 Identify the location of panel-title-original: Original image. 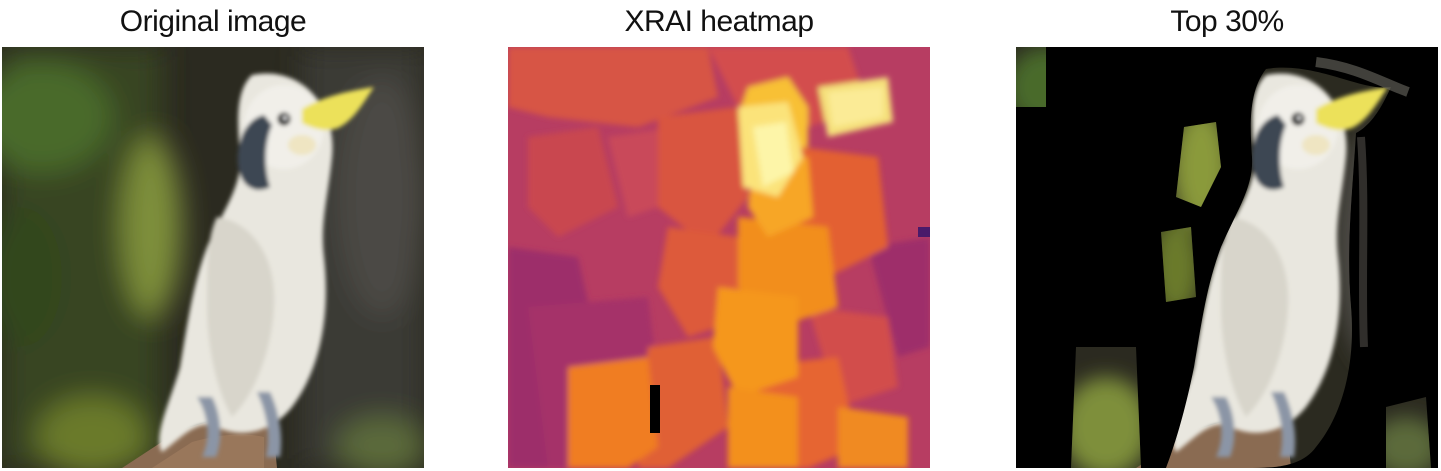
(213, 21).